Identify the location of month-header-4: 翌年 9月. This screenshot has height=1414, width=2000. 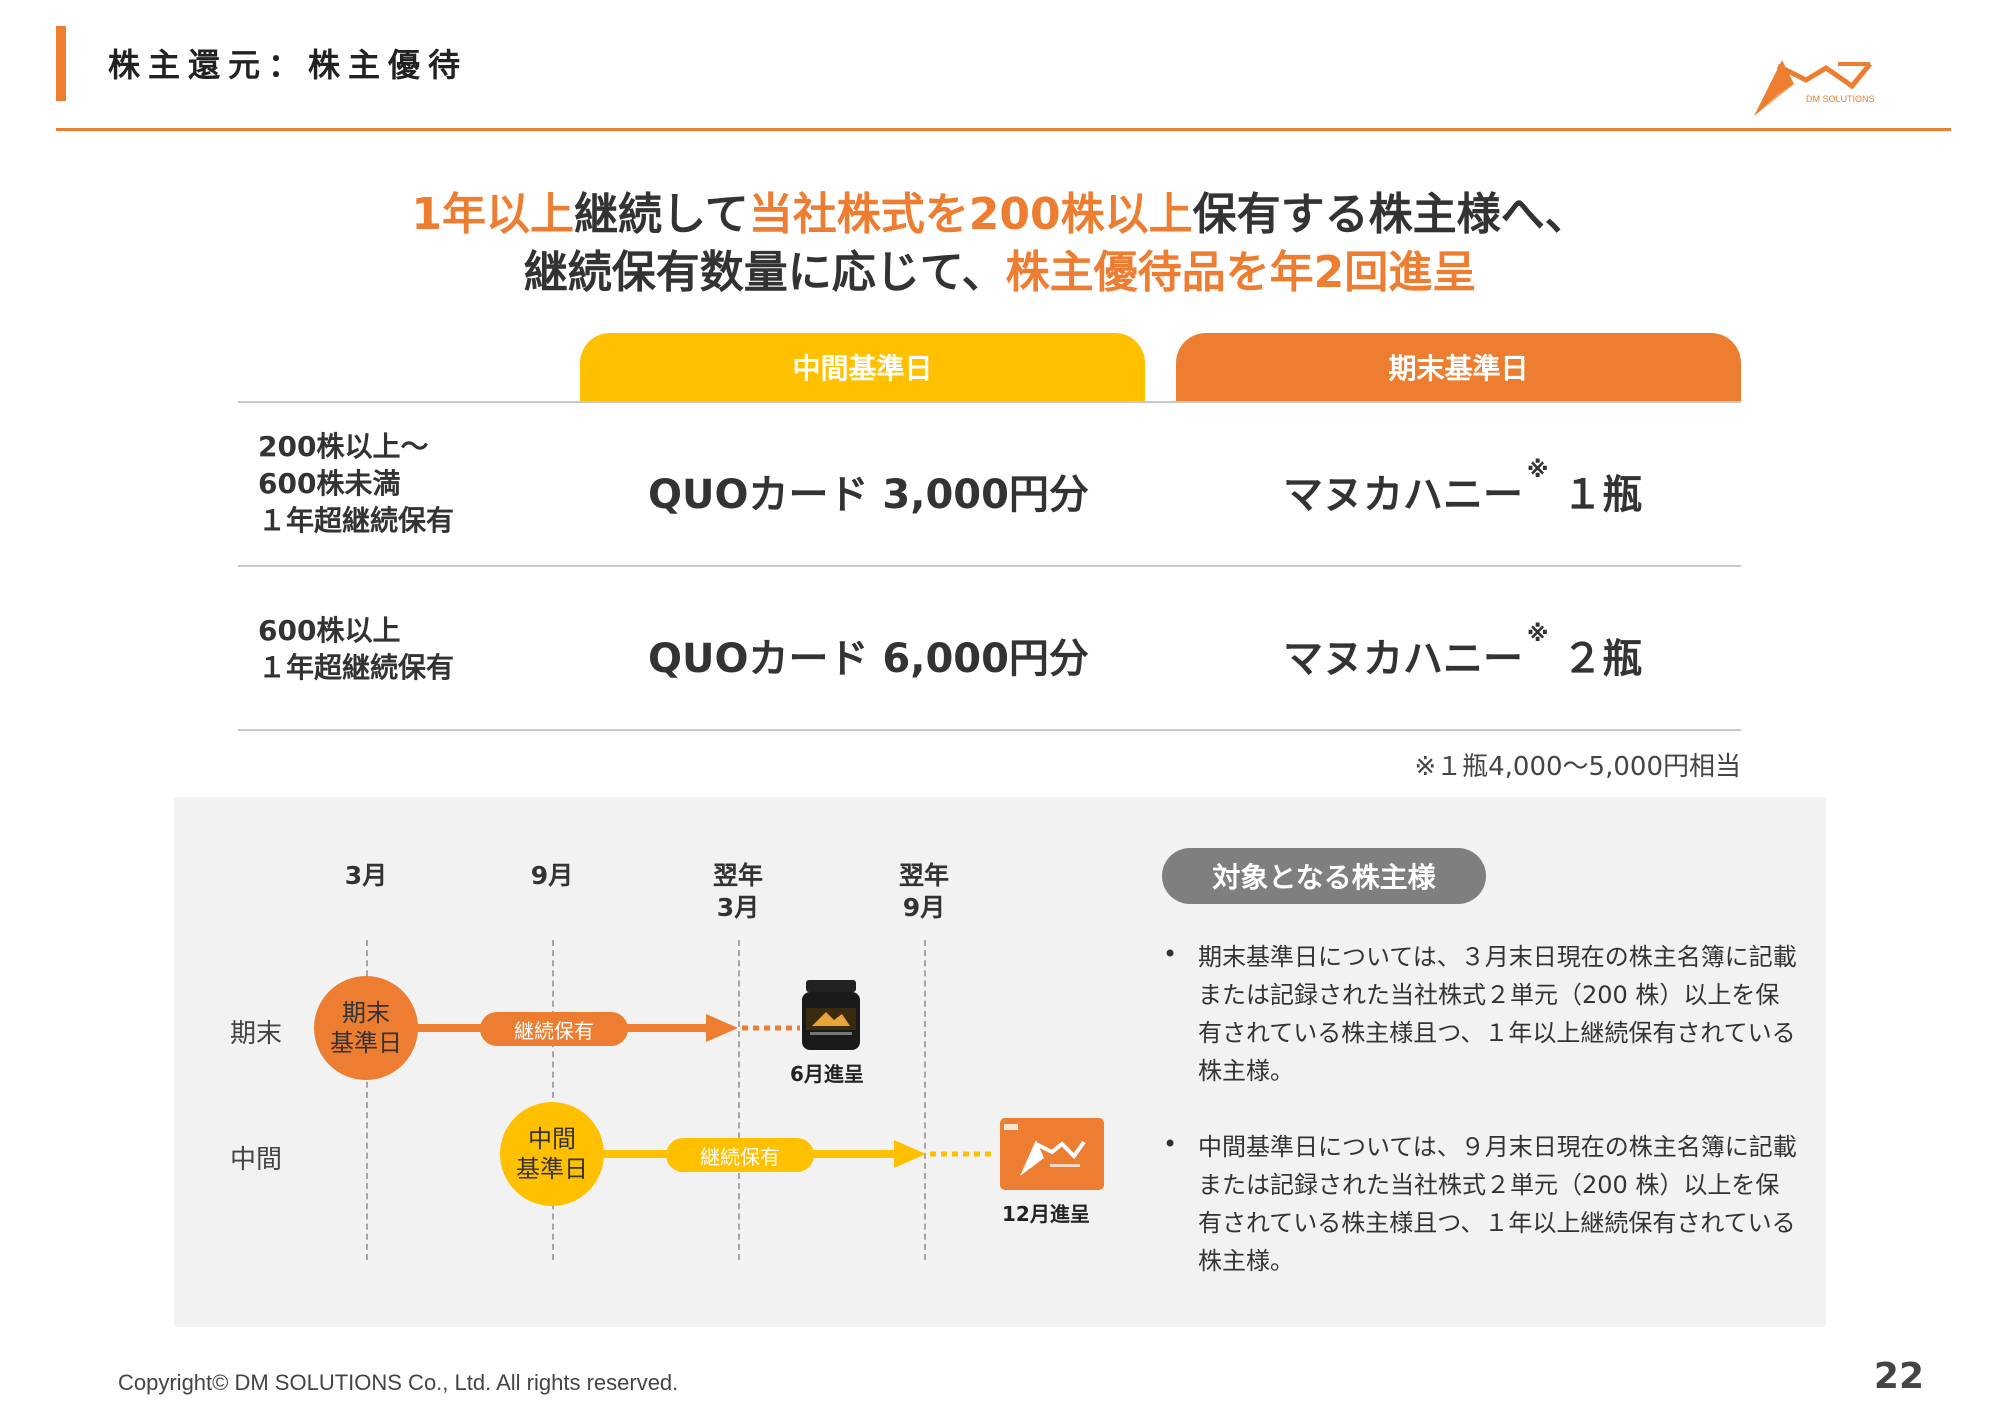
(923, 891).